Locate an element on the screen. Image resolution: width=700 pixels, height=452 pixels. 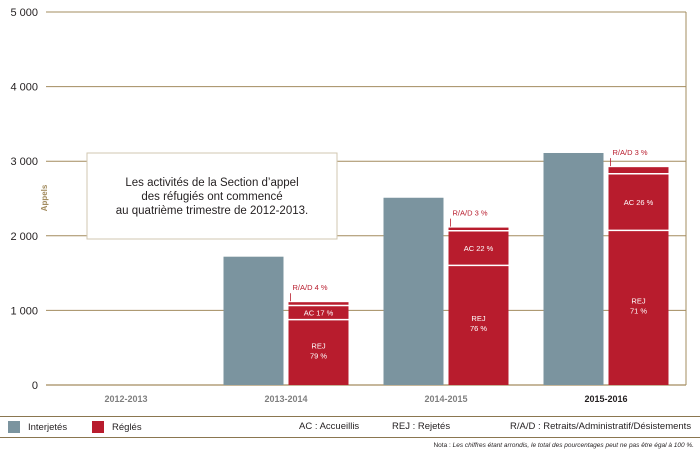
data-label-rej-pct: 71 % is located at coordinates (638, 311).